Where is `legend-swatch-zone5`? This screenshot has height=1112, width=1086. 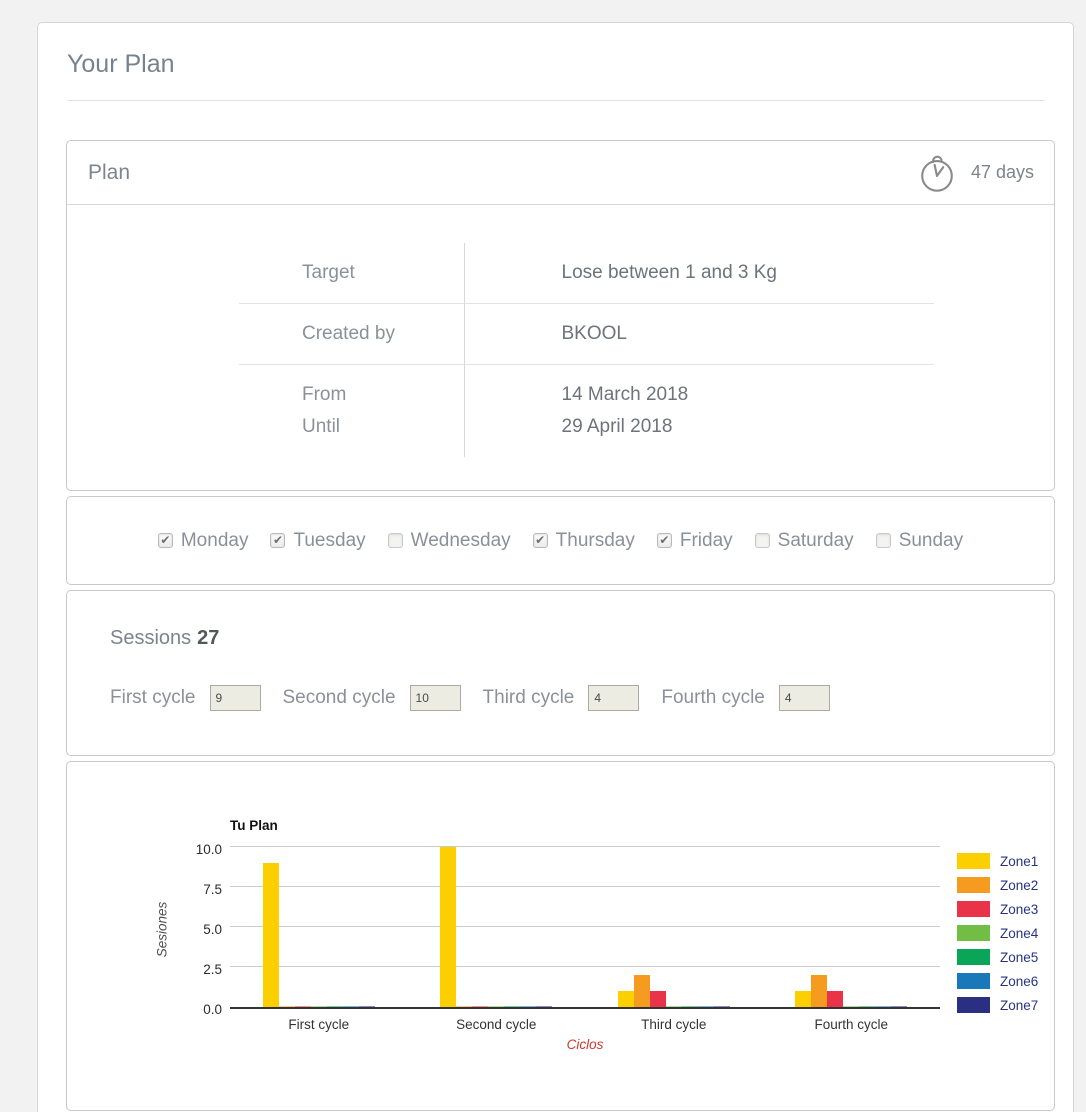
legend-swatch-zone5 is located at coordinates (973, 957).